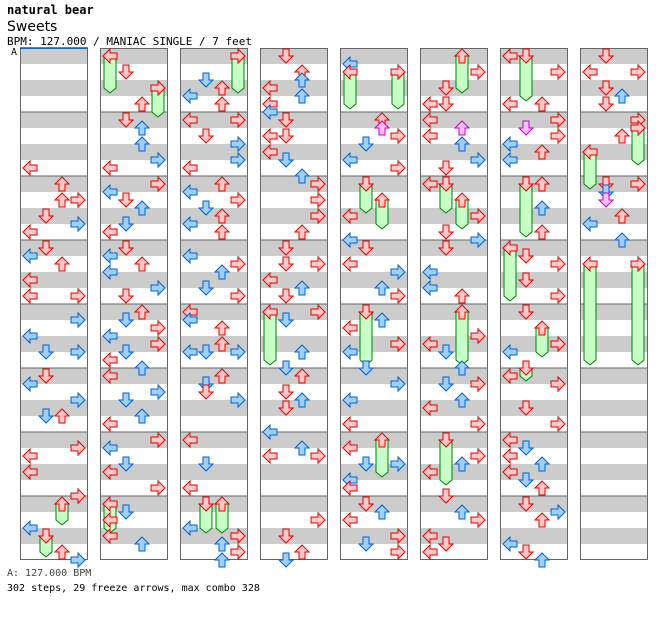 The width and height of the screenshot is (672, 620). What do you see at coordinates (590, 314) in the screenshot?
I see `freeze-arrow-left` at bounding box center [590, 314].